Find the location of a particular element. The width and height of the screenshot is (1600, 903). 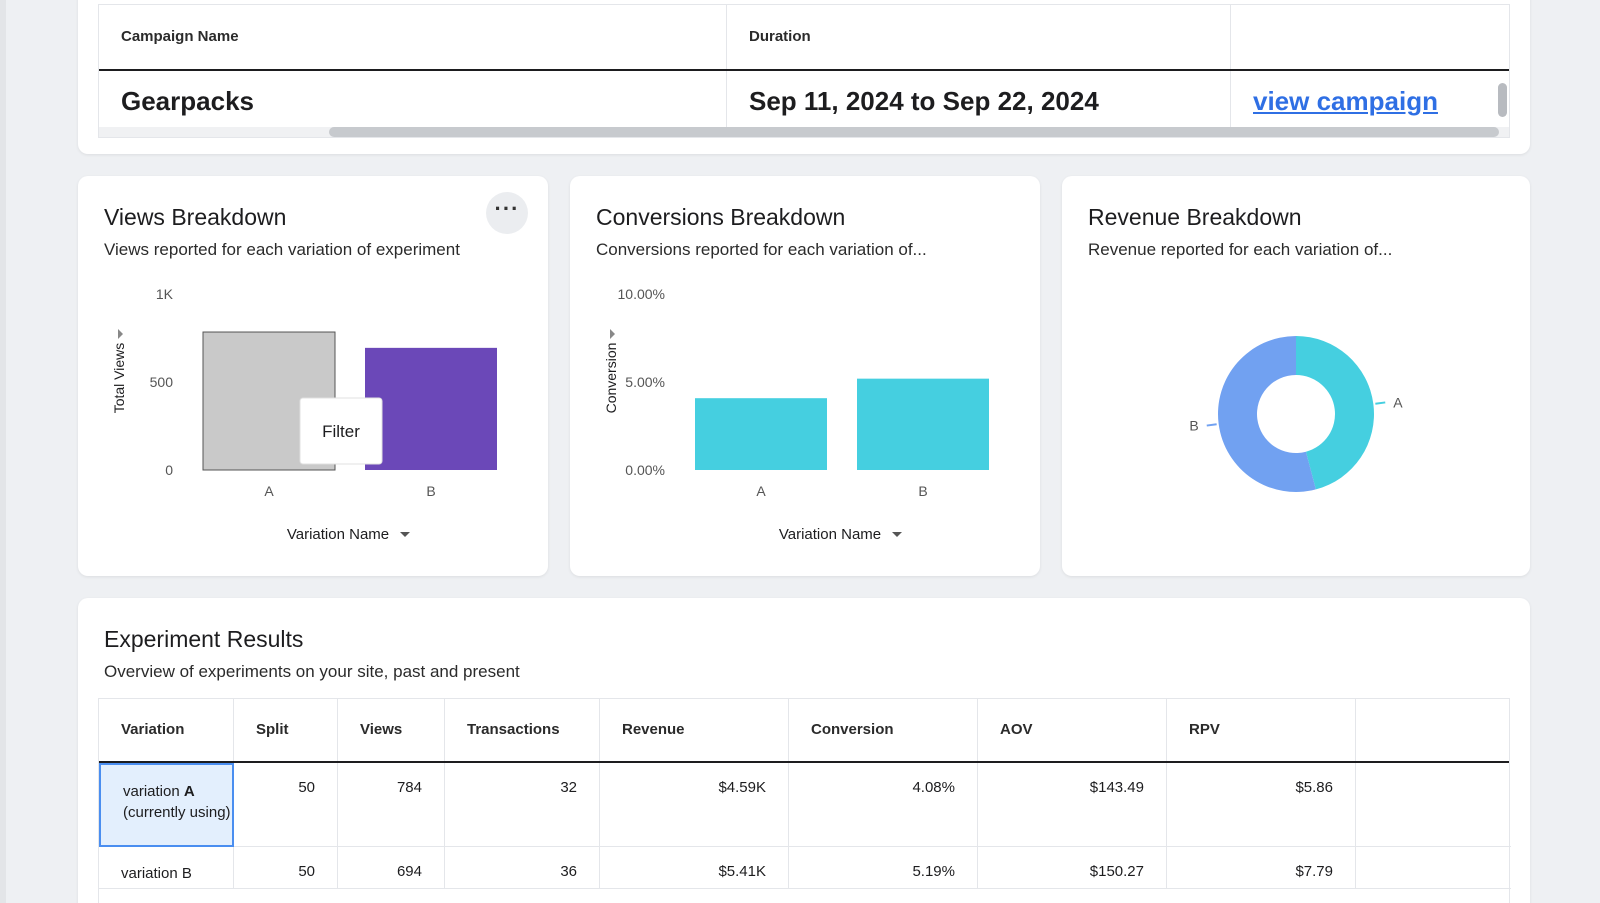

campaign-duration-cell: Sep 11, 2024 to Sep 22, 2024 is located at coordinates (979, 99).